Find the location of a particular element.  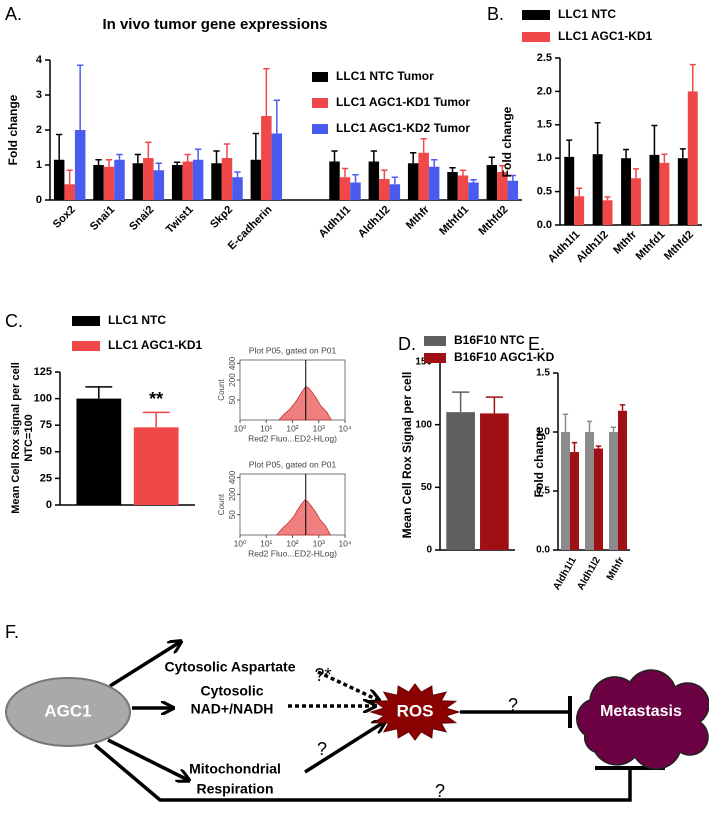

legend-label: B16F10 AGC1-KD is located at coordinates (504, 357).